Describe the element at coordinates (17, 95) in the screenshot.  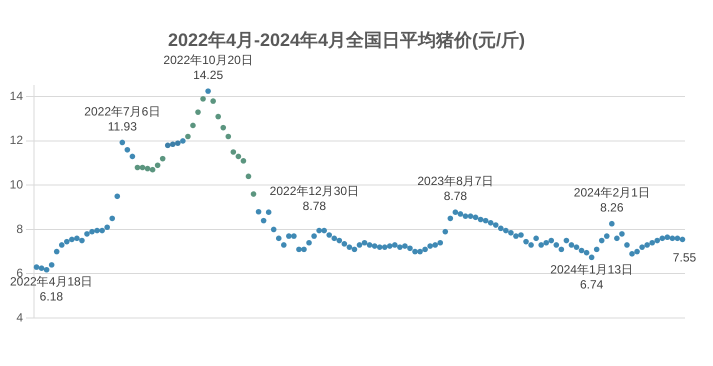
I see `y-tick-label: 14` at that location.